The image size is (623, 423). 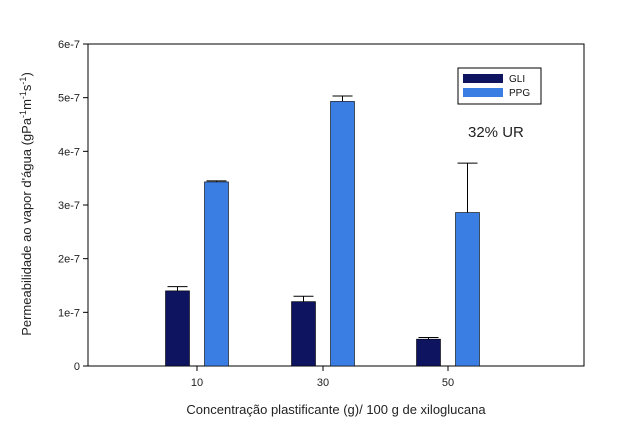 What do you see at coordinates (77, 367) in the screenshot?
I see `y-tick-label: 0` at bounding box center [77, 367].